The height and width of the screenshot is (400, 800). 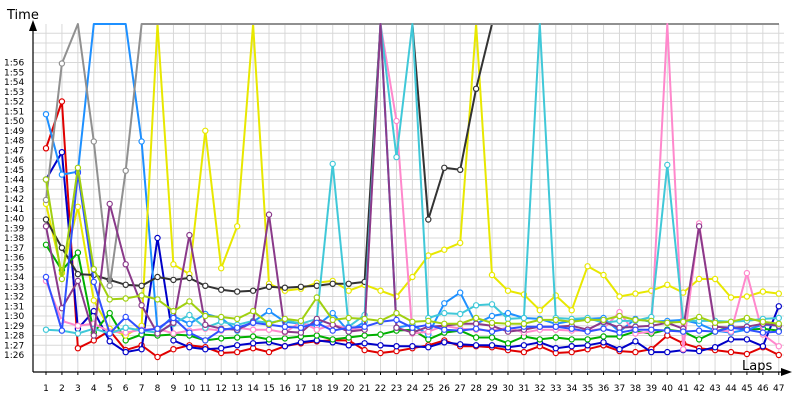 What do you see at coordinates (508, 389) in the screenshot?
I see `x-tick-label: 30` at bounding box center [508, 389].